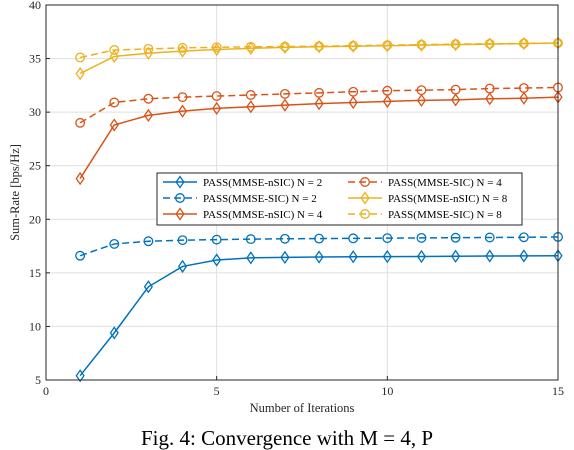 The height and width of the screenshot is (450, 574). I want to click on y-tick-label: 35, so click(35, 59).